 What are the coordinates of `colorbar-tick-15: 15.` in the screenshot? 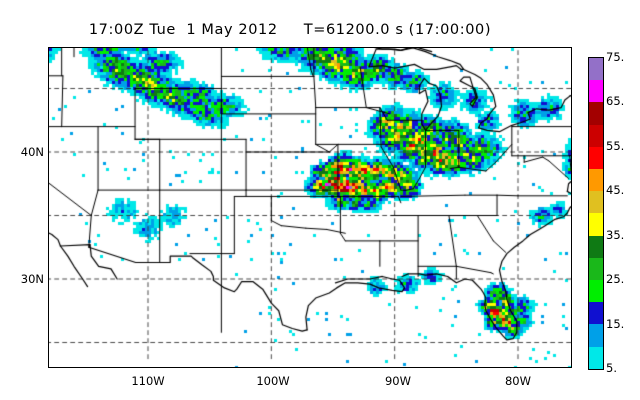 It's located at (615, 323).